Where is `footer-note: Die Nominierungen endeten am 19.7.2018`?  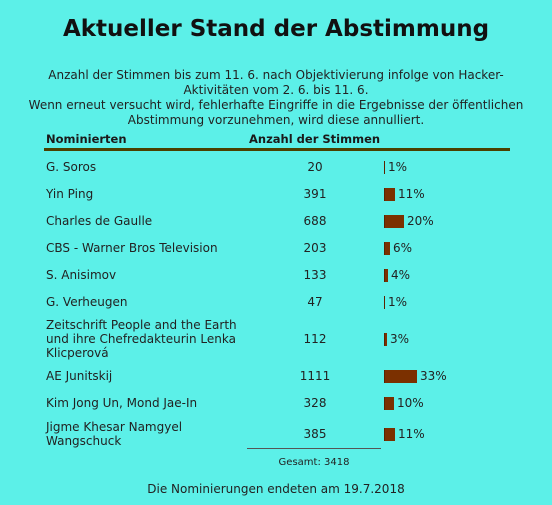 footer-note: Die Nominierungen endeten am 19.7.2018 is located at coordinates (276, 489).